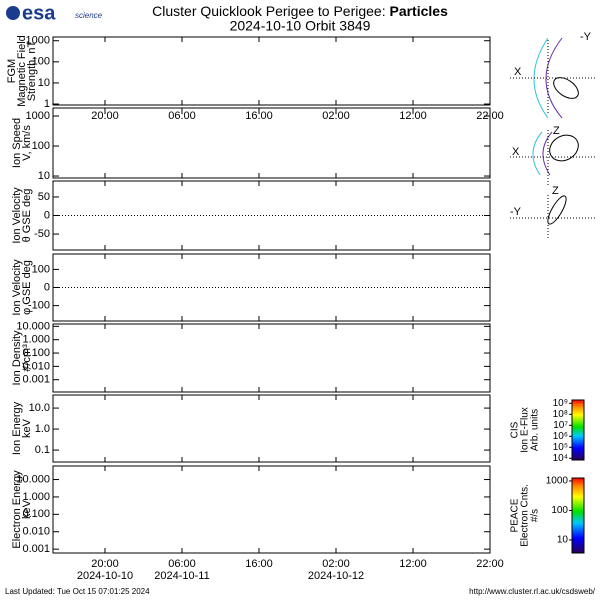  I want to click on y-axis-label: φ GSE deg, so click(27, 287).